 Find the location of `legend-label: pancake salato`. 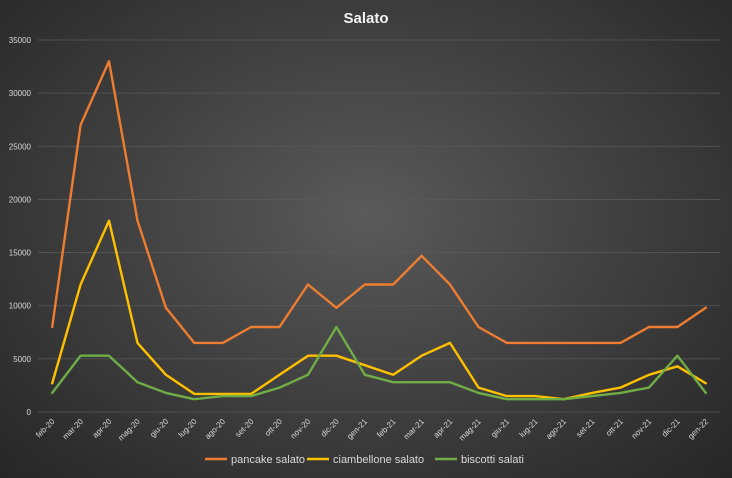

legend-label: pancake salato is located at coordinates (268, 460).